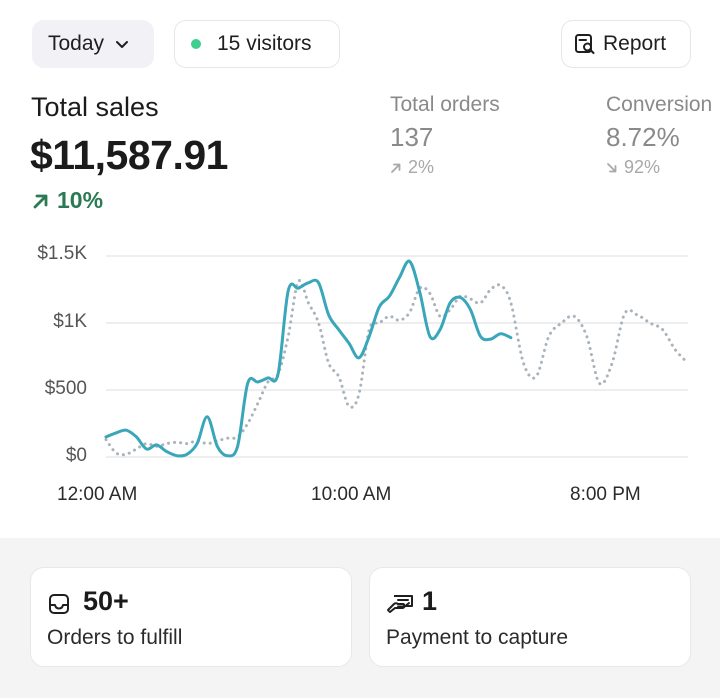  What do you see at coordinates (76, 455) in the screenshot?
I see `y-tick-label: $0` at bounding box center [76, 455].